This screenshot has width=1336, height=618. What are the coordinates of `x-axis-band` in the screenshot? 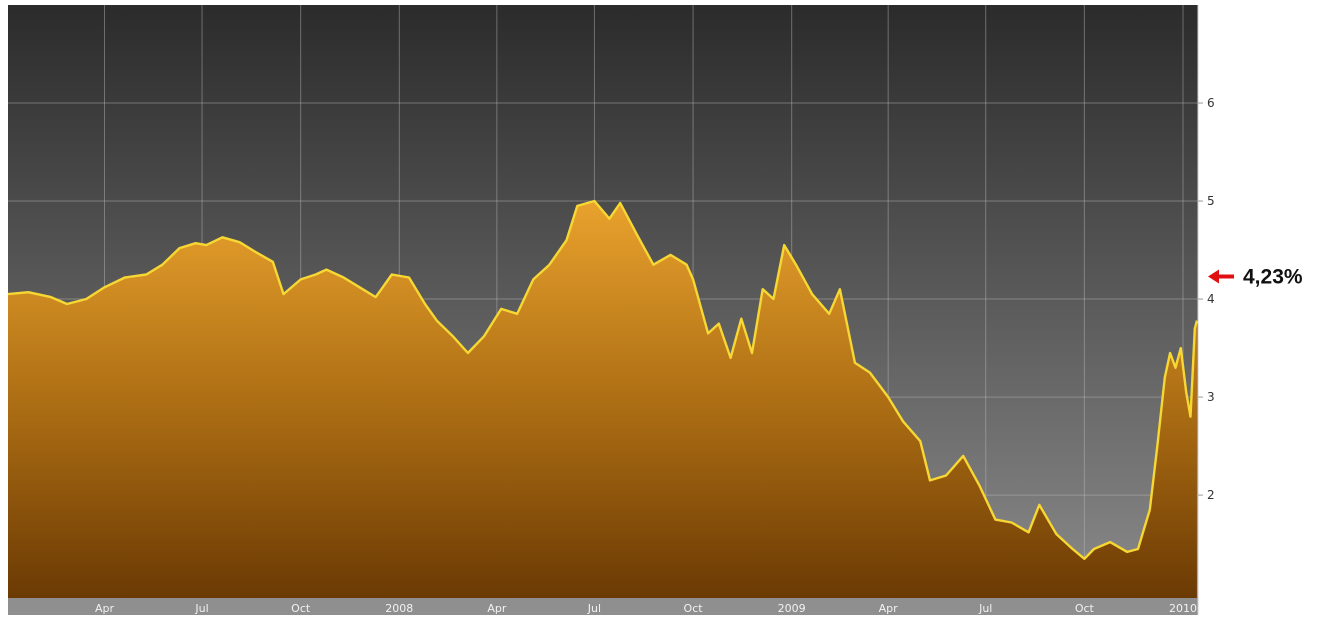 It's located at (603, 606).